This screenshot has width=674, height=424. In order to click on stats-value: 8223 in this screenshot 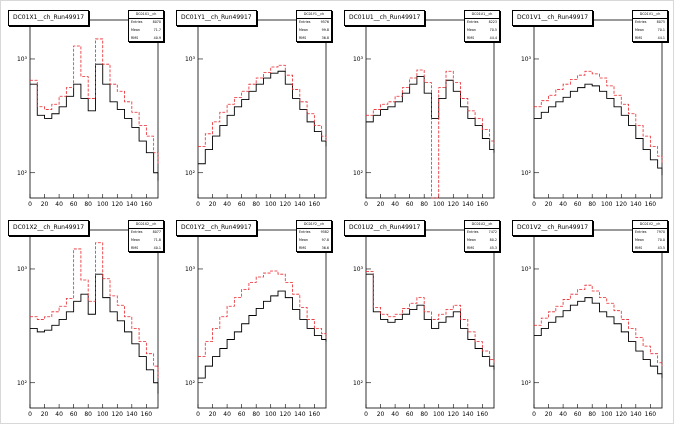, I will do `click(492, 22)`.